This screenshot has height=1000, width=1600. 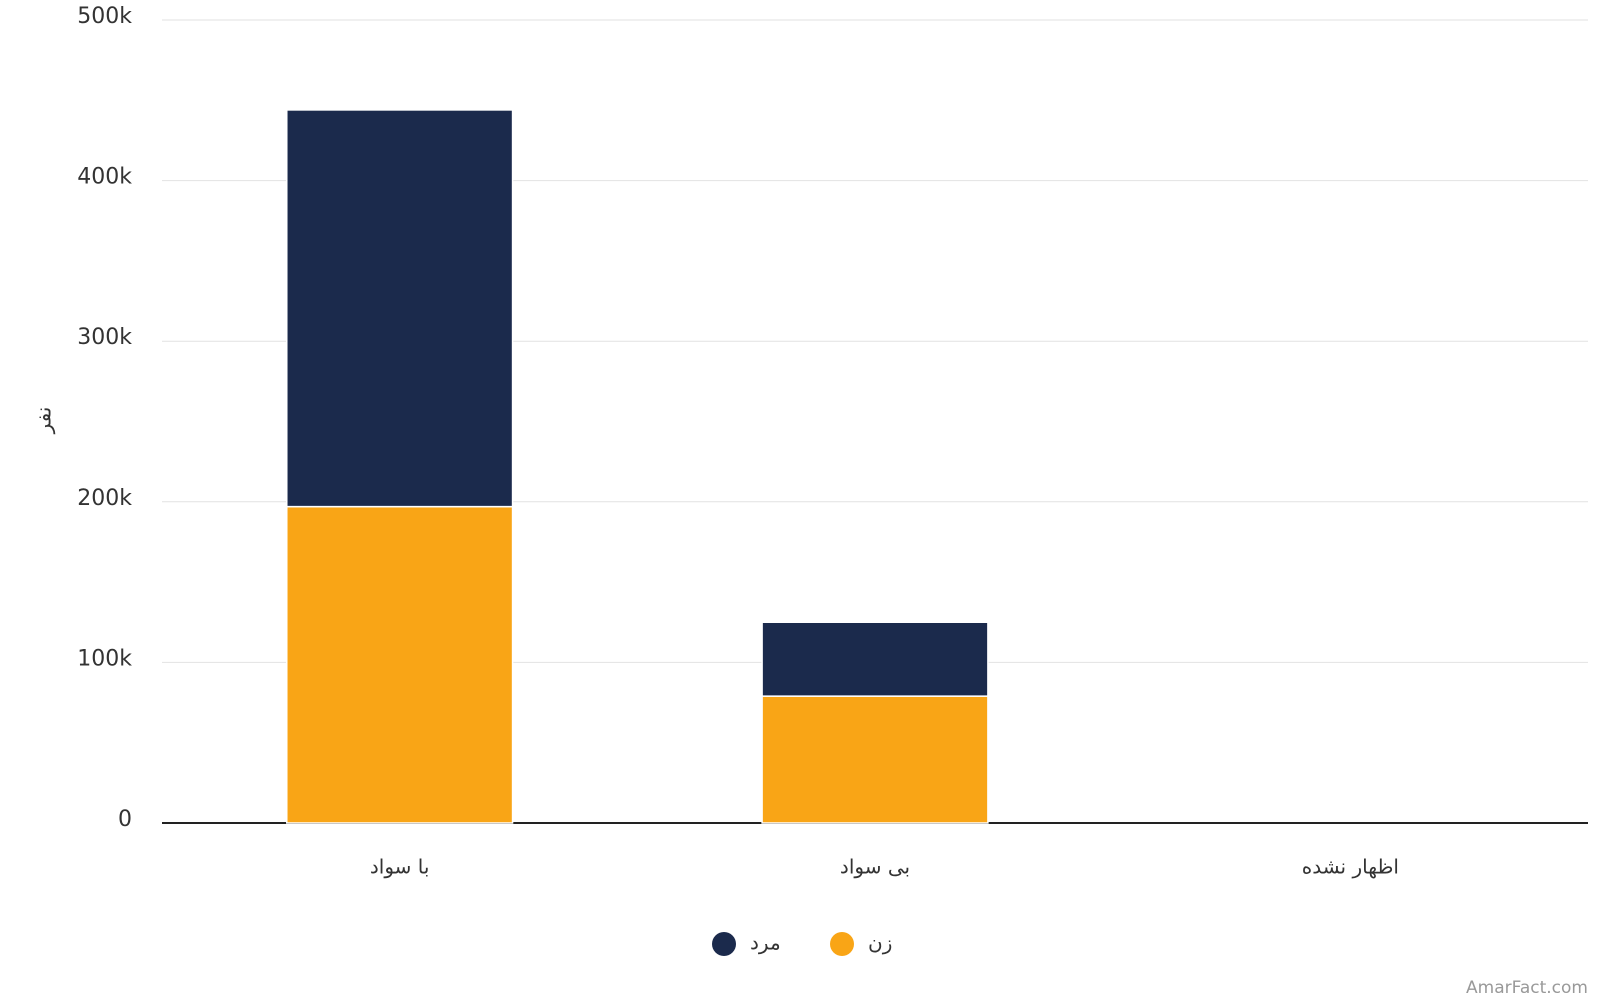 What do you see at coordinates (104, 658) in the screenshot?
I see `y-tick-label: 100k` at bounding box center [104, 658].